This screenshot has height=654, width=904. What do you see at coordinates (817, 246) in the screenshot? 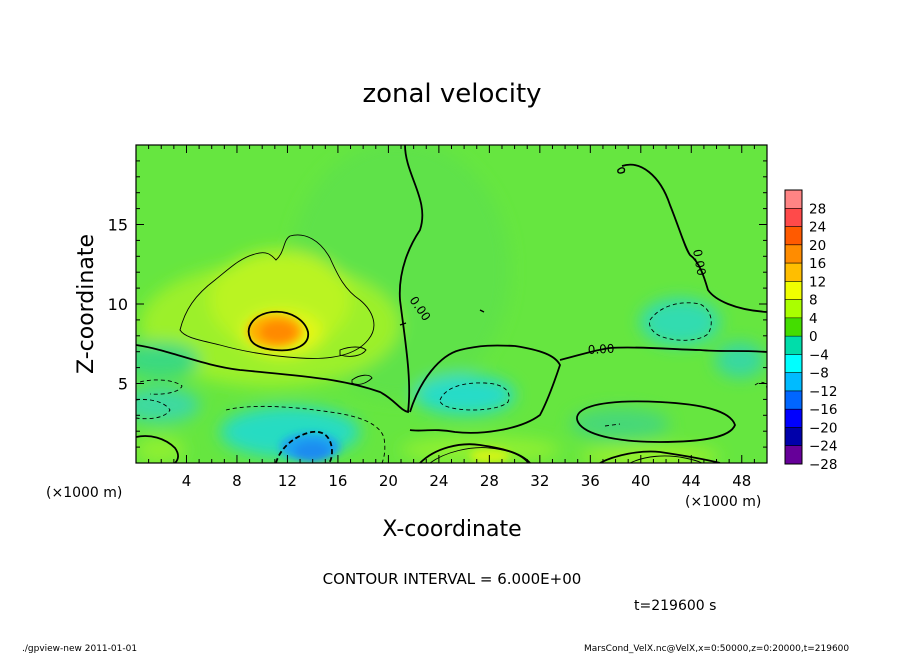
I see `colorbar-label: 20` at bounding box center [817, 246].